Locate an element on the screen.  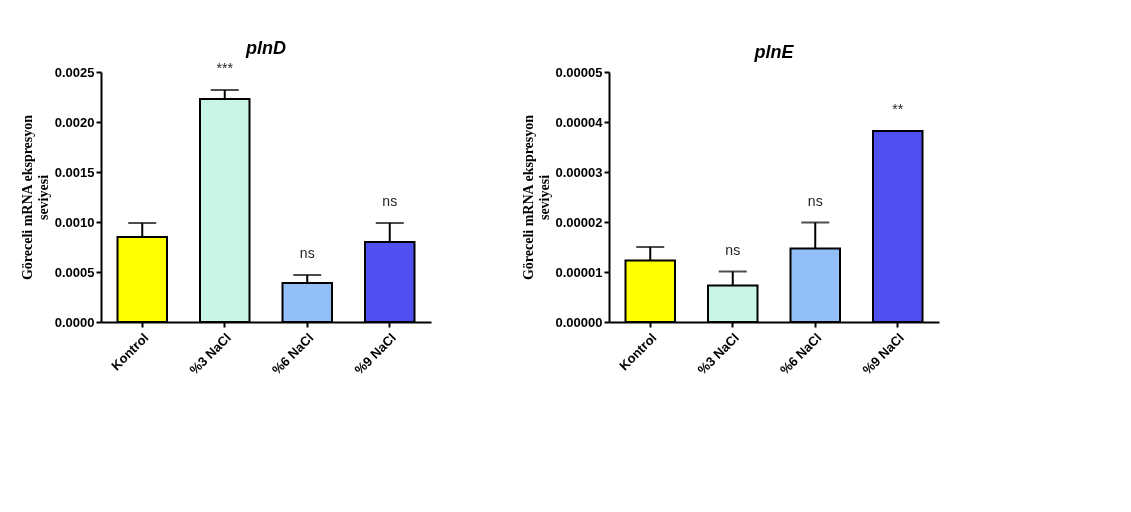
y-tick-label: 0.00004 is located at coordinates (579, 122).